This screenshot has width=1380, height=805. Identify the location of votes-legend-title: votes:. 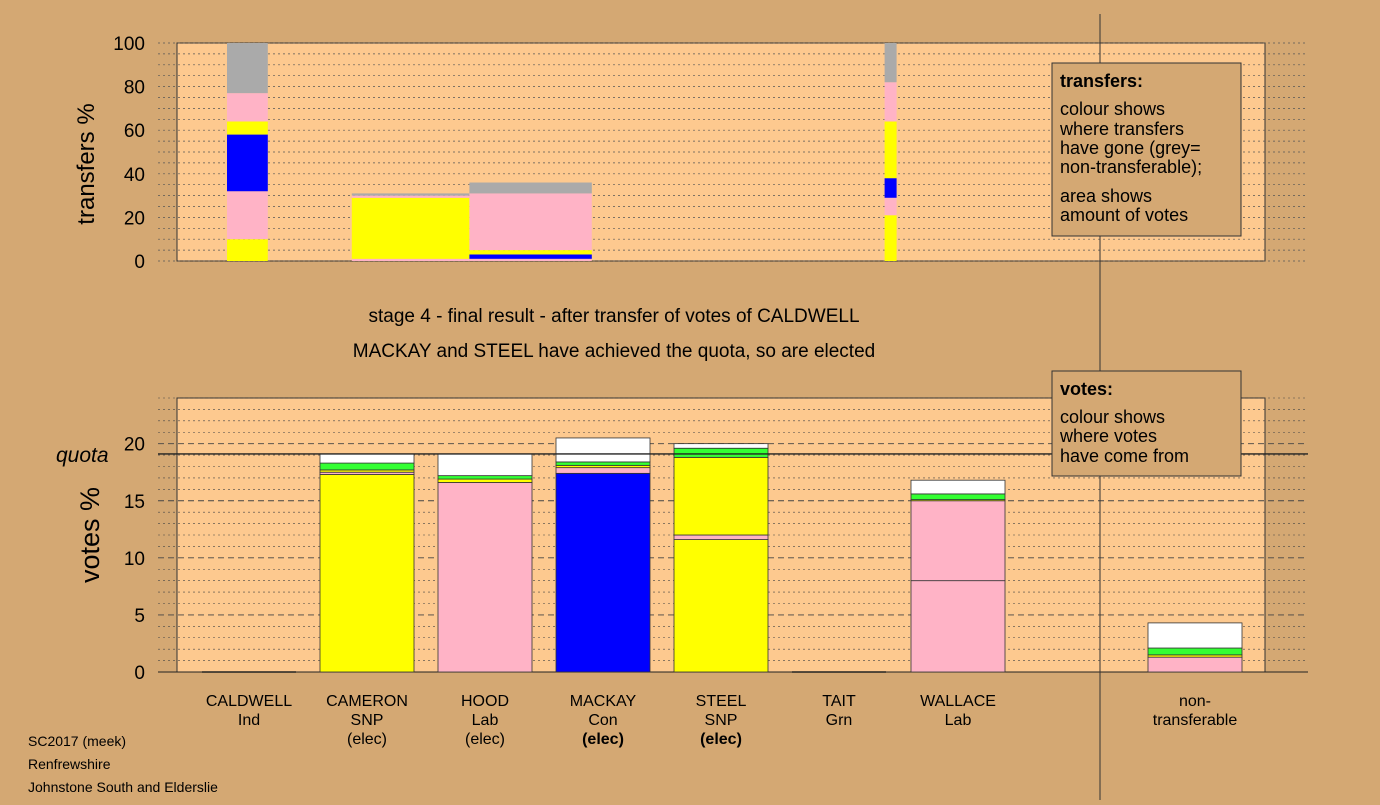
(1086, 389).